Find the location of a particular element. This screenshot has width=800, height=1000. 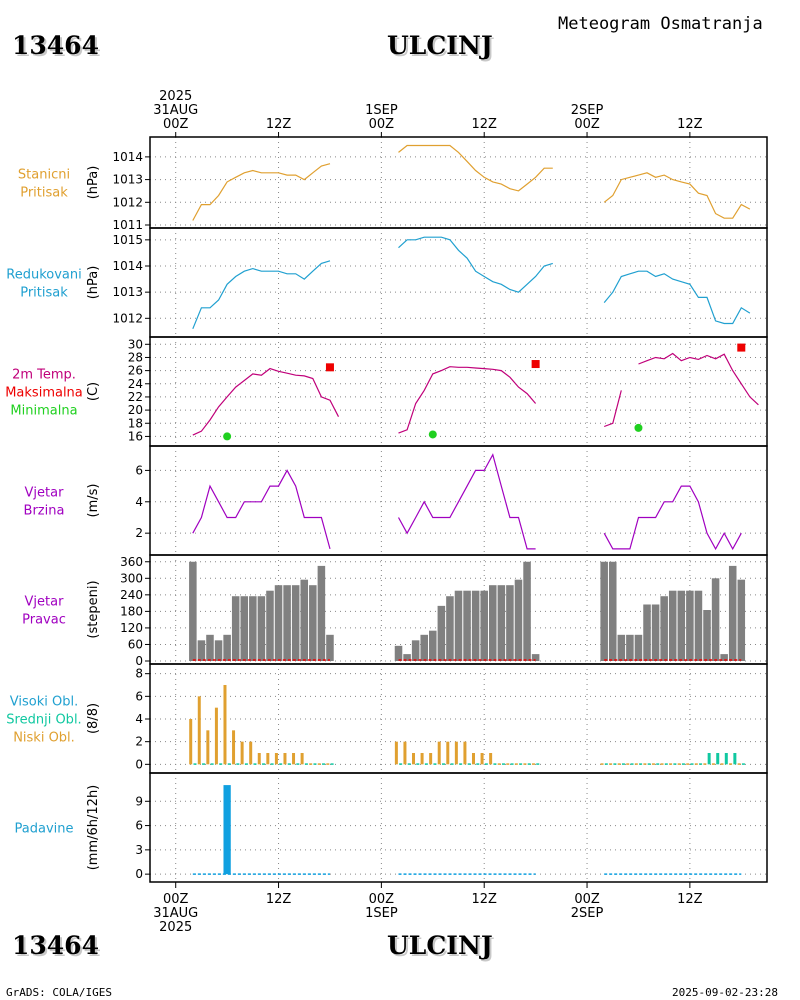

y-tick-label: 8 is located at coordinates (139, 674).